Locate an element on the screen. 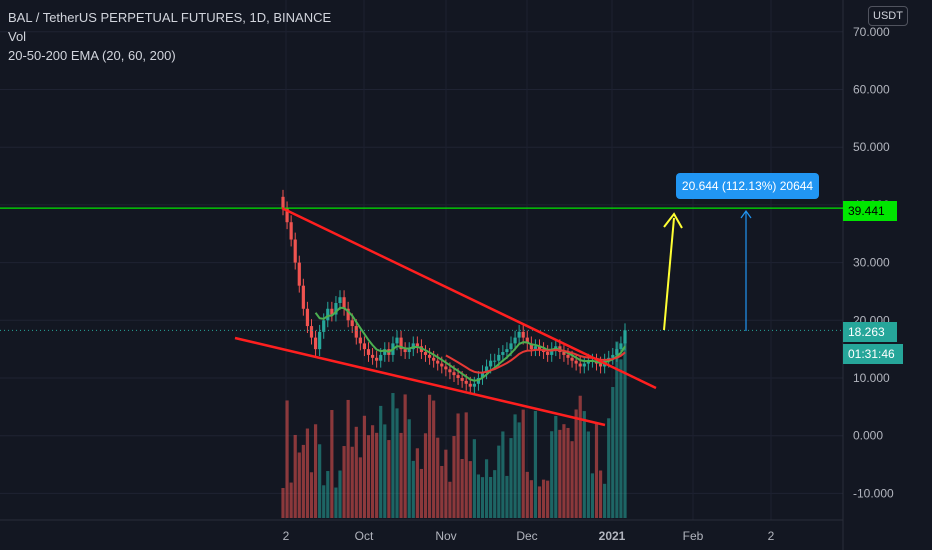 The width and height of the screenshot is (932, 550). ema-legend: 20-50-200 EMA (20, 60, 200) is located at coordinates (92, 55).